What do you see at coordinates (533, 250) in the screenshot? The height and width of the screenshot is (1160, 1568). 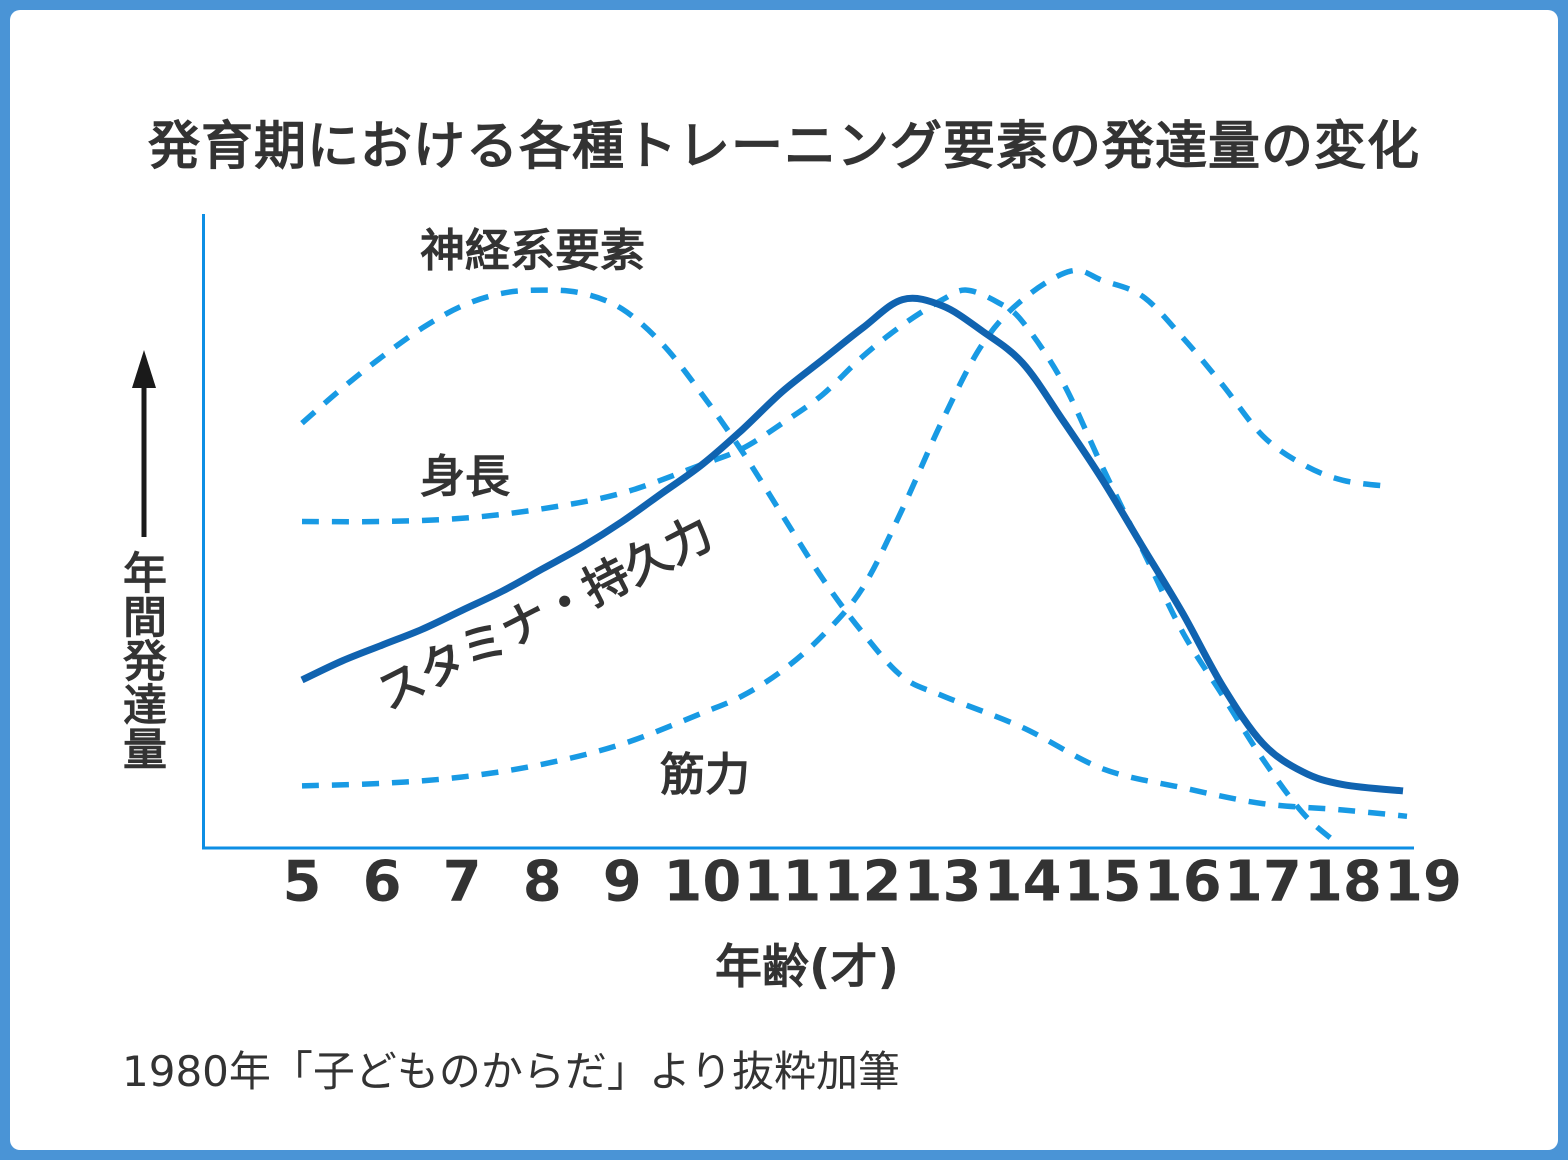 I see `label-nervous-system: 神経系要素` at bounding box center [533, 250].